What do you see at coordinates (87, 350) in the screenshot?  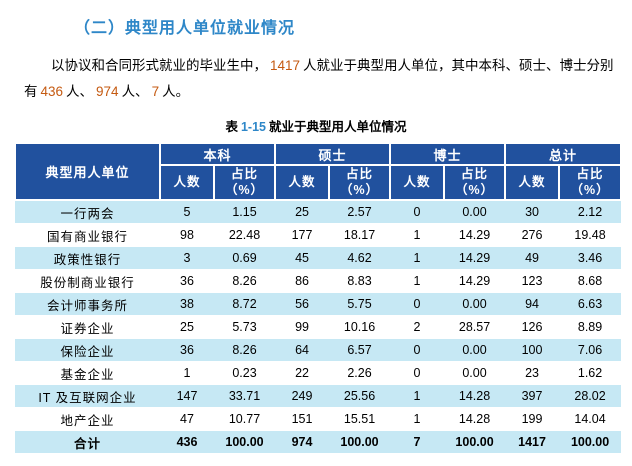 I see `row-label: 保险企业` at bounding box center [87, 350].